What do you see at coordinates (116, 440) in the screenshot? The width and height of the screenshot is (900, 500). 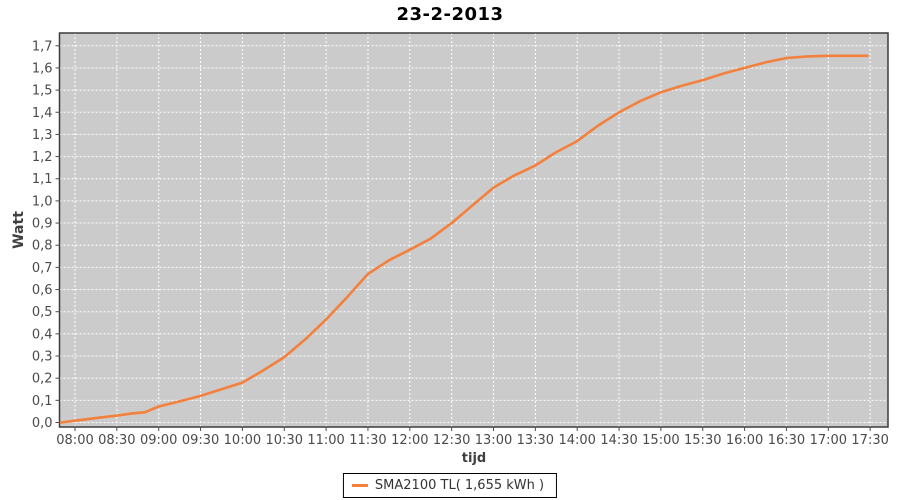 I see `x-tick-label: 08:30` at bounding box center [116, 440].